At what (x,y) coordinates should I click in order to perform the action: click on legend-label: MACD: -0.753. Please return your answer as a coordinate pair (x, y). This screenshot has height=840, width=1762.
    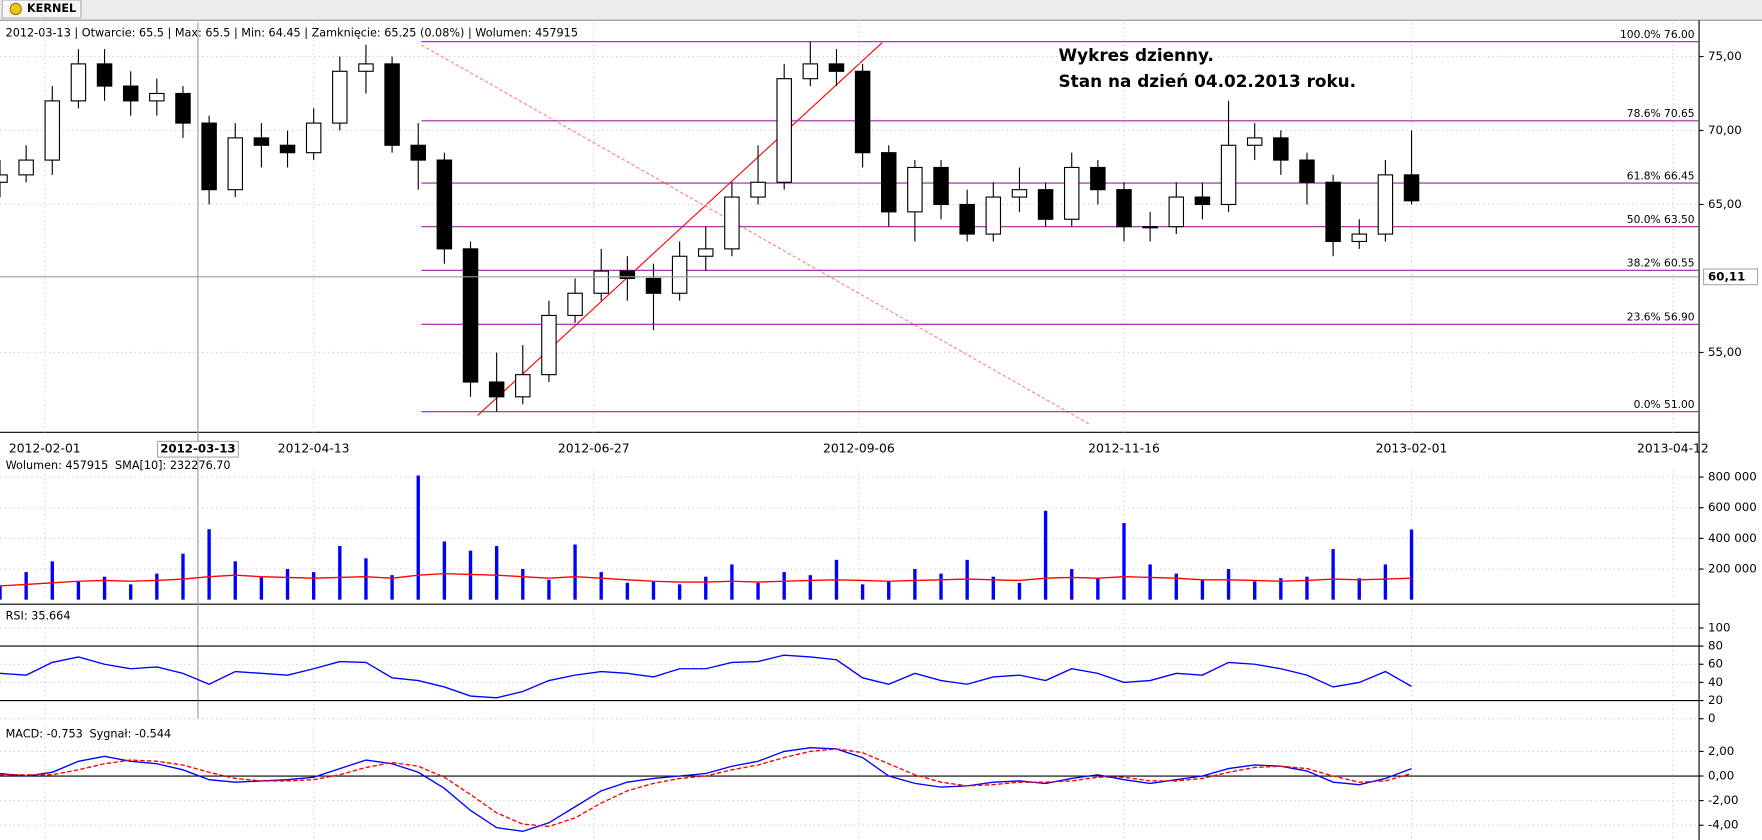
    Looking at the image, I should click on (44, 733).